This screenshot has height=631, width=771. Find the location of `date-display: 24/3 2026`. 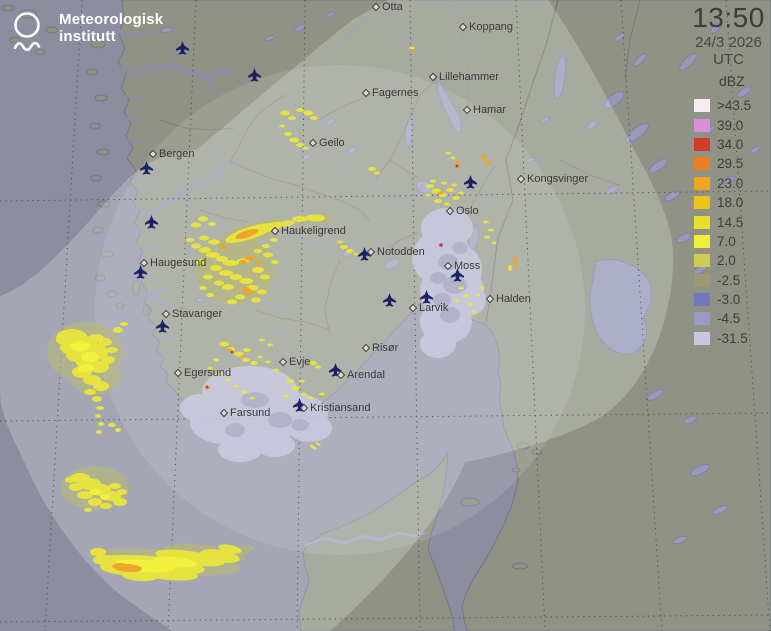

date-display: 24/3 2026 is located at coordinates (728, 42).